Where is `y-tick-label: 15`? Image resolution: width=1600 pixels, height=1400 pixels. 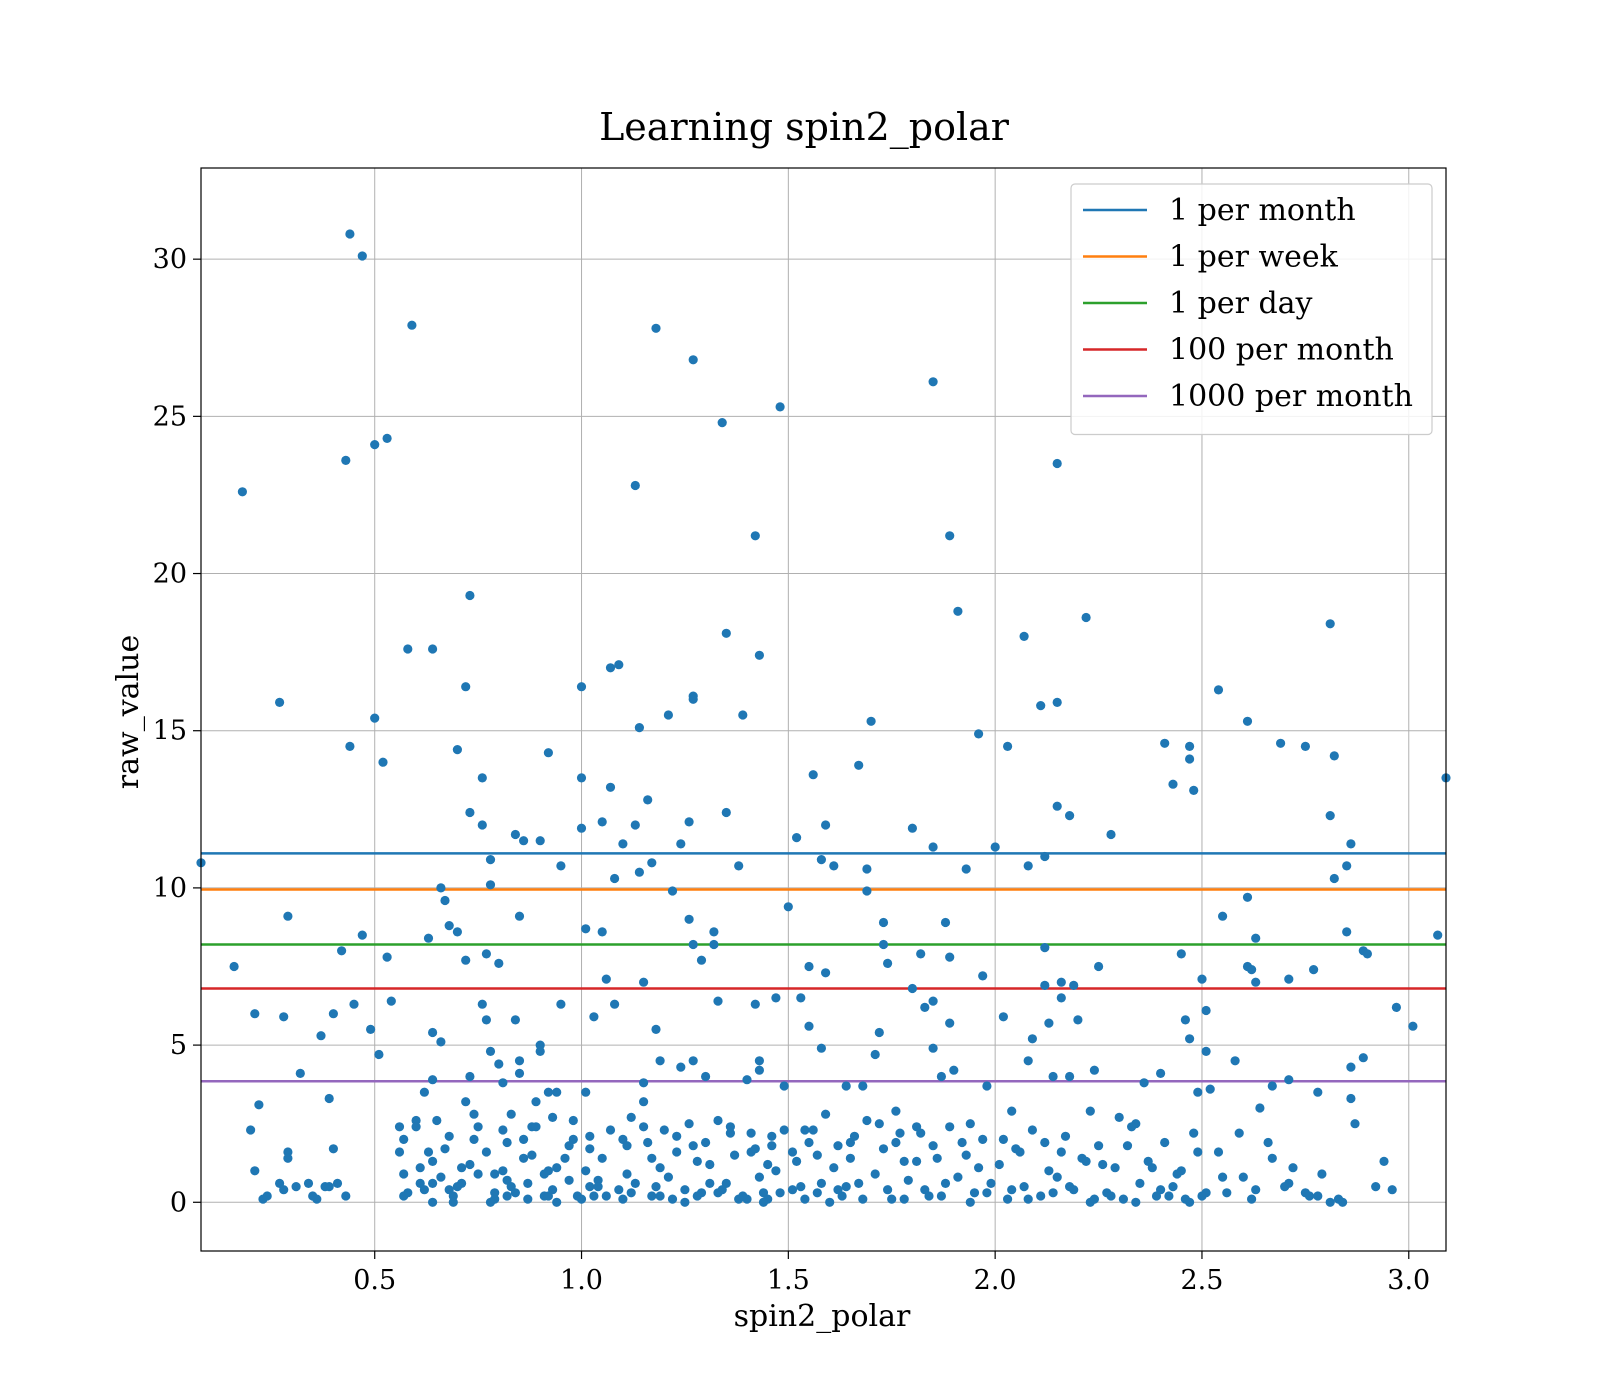
y-tick-label: 15 is located at coordinates (170, 731).